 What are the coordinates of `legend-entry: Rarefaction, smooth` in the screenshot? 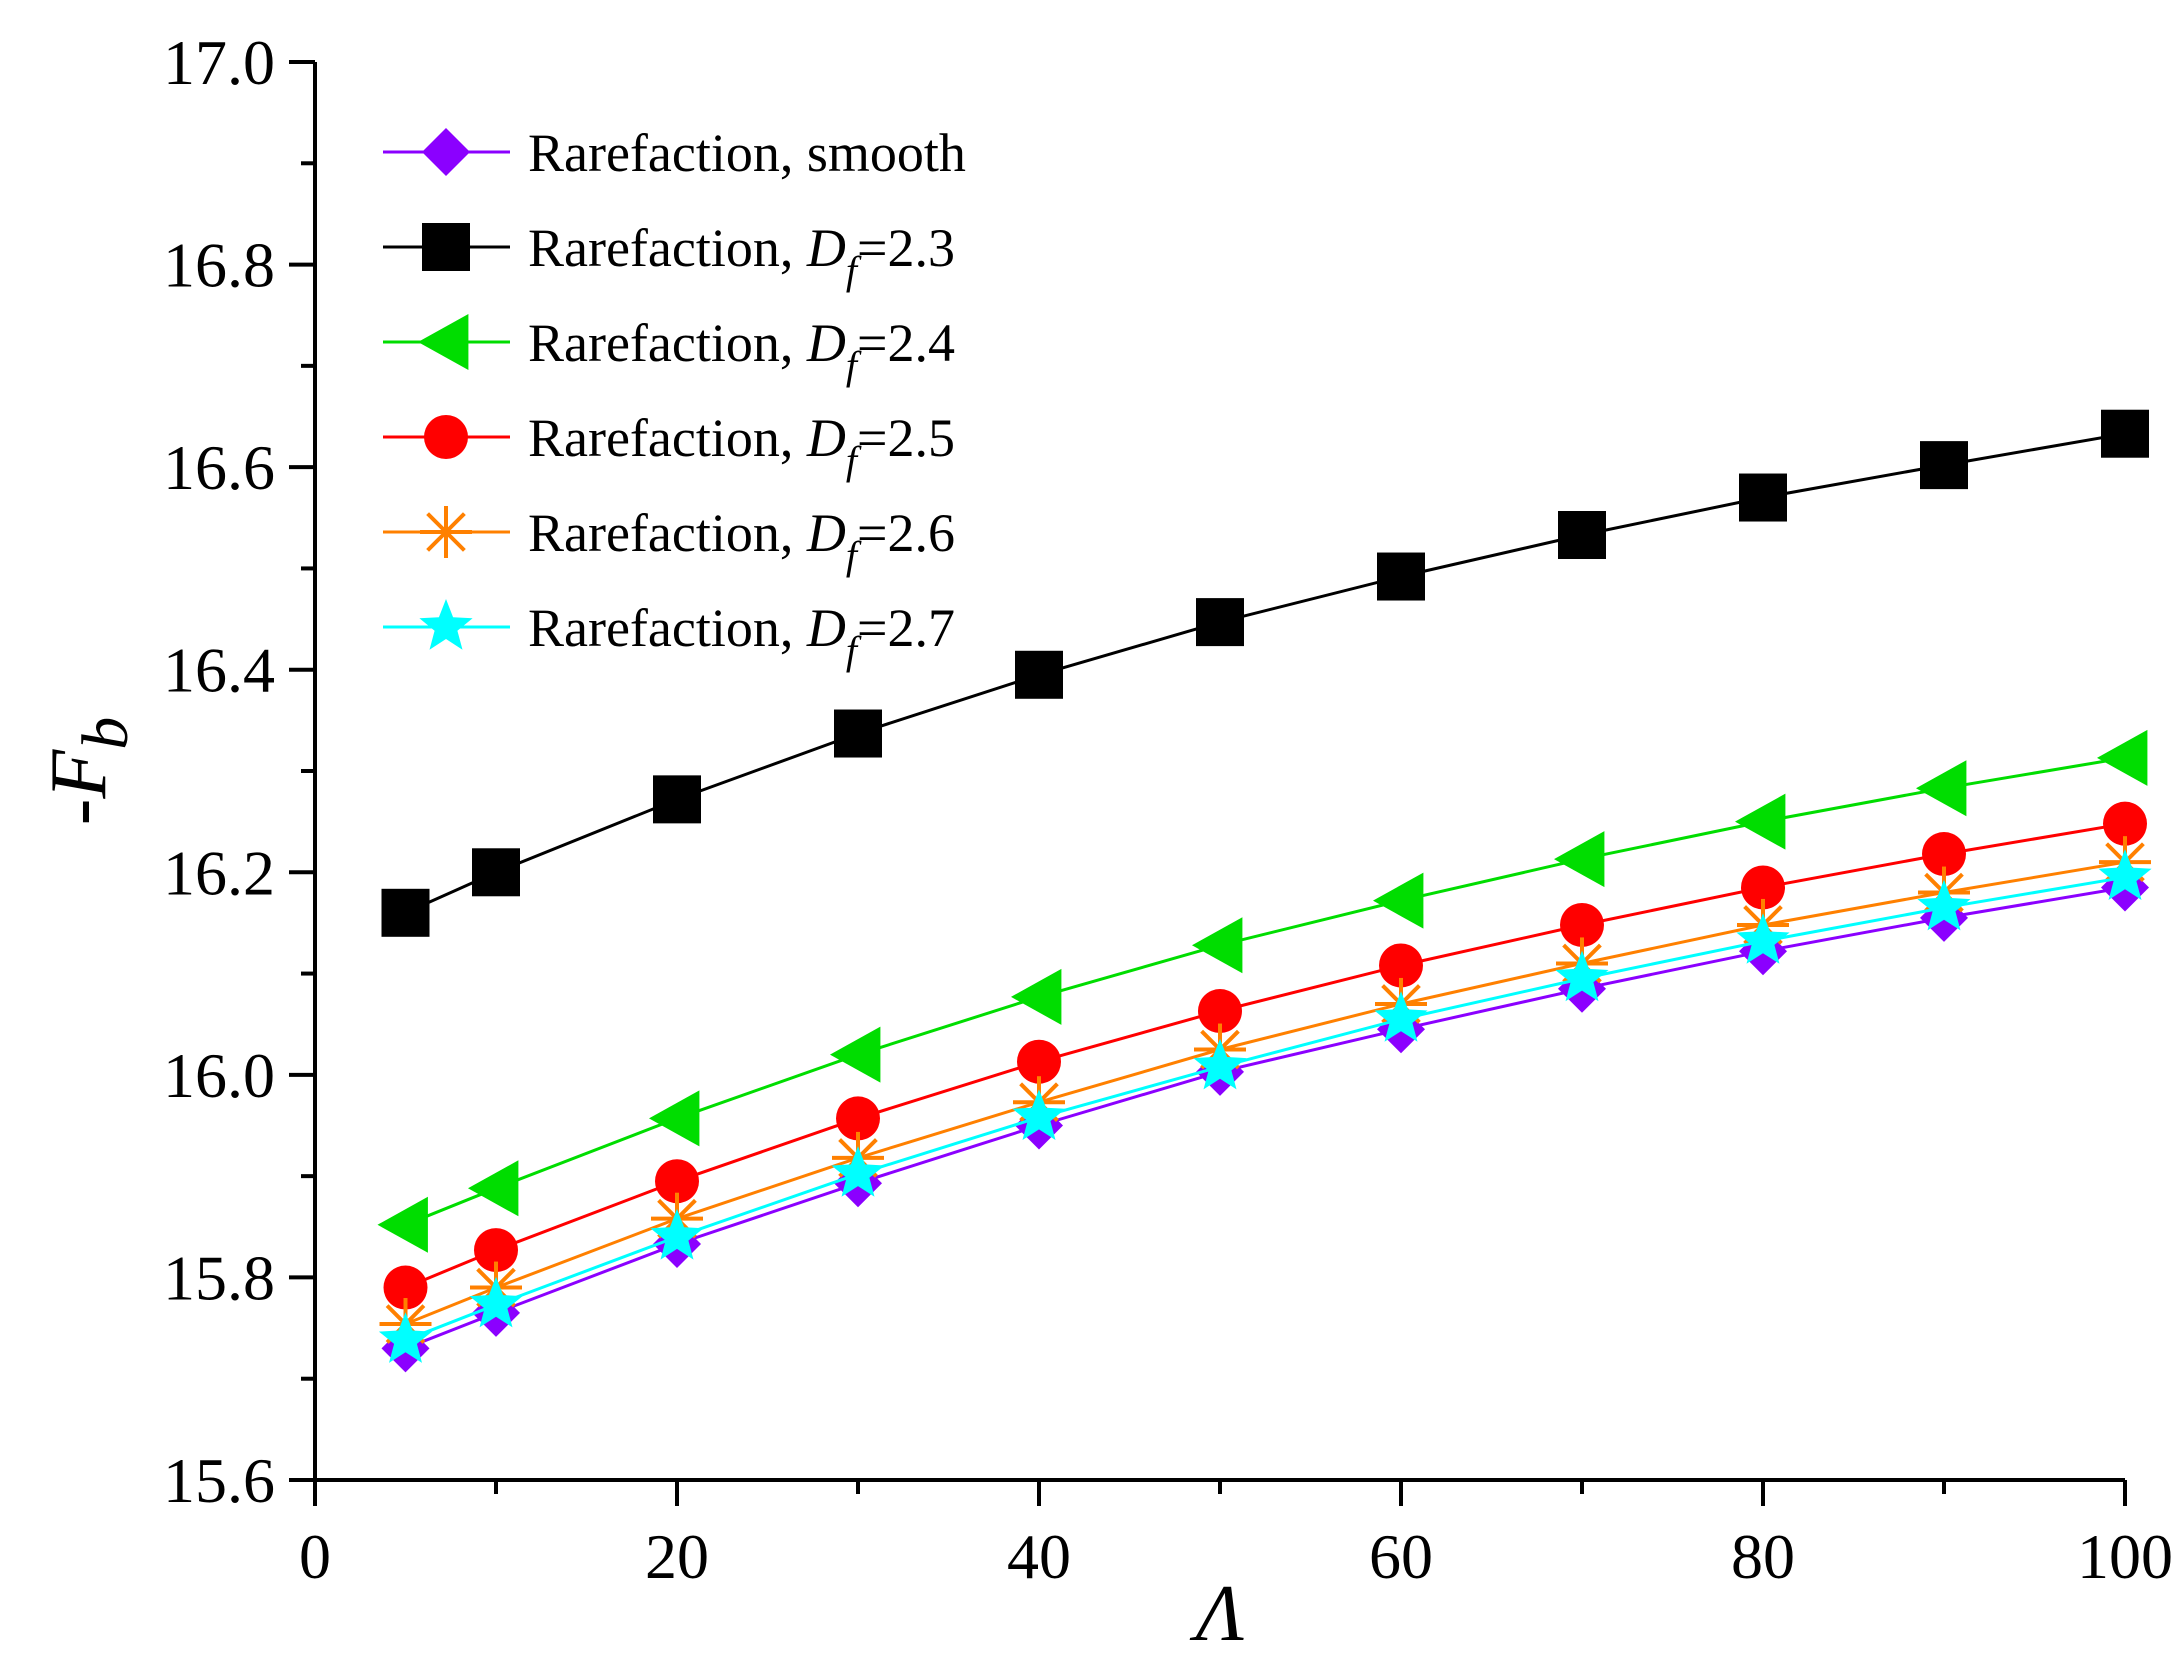 It's located at (674, 153).